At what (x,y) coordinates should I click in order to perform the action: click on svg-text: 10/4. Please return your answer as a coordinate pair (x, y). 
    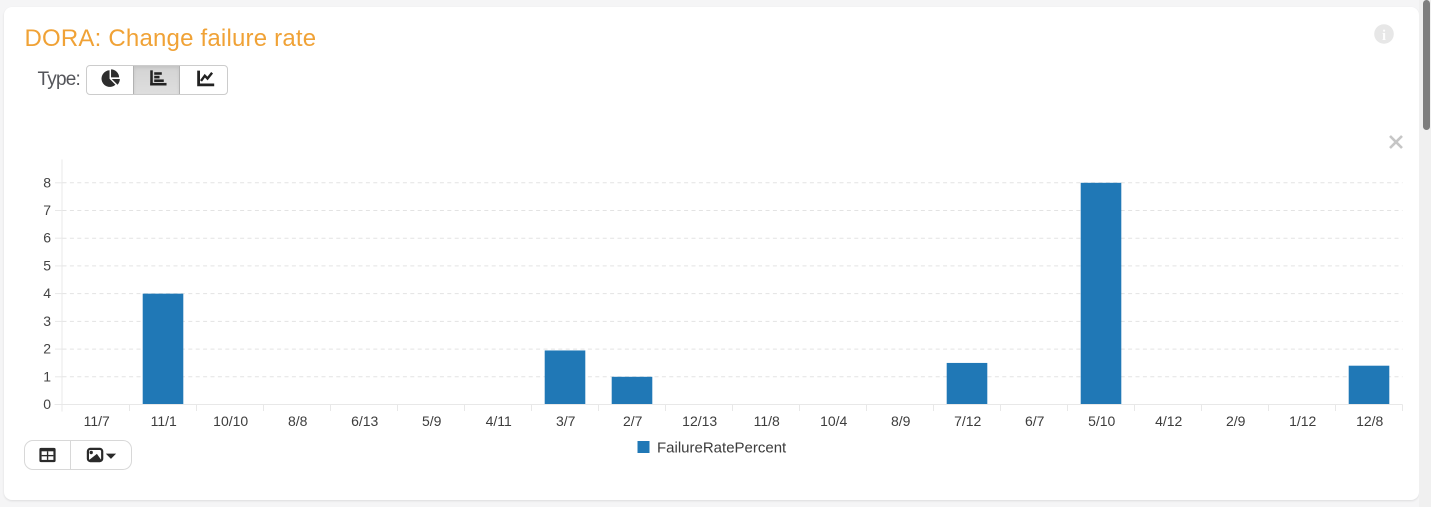
    Looking at the image, I should click on (833, 421).